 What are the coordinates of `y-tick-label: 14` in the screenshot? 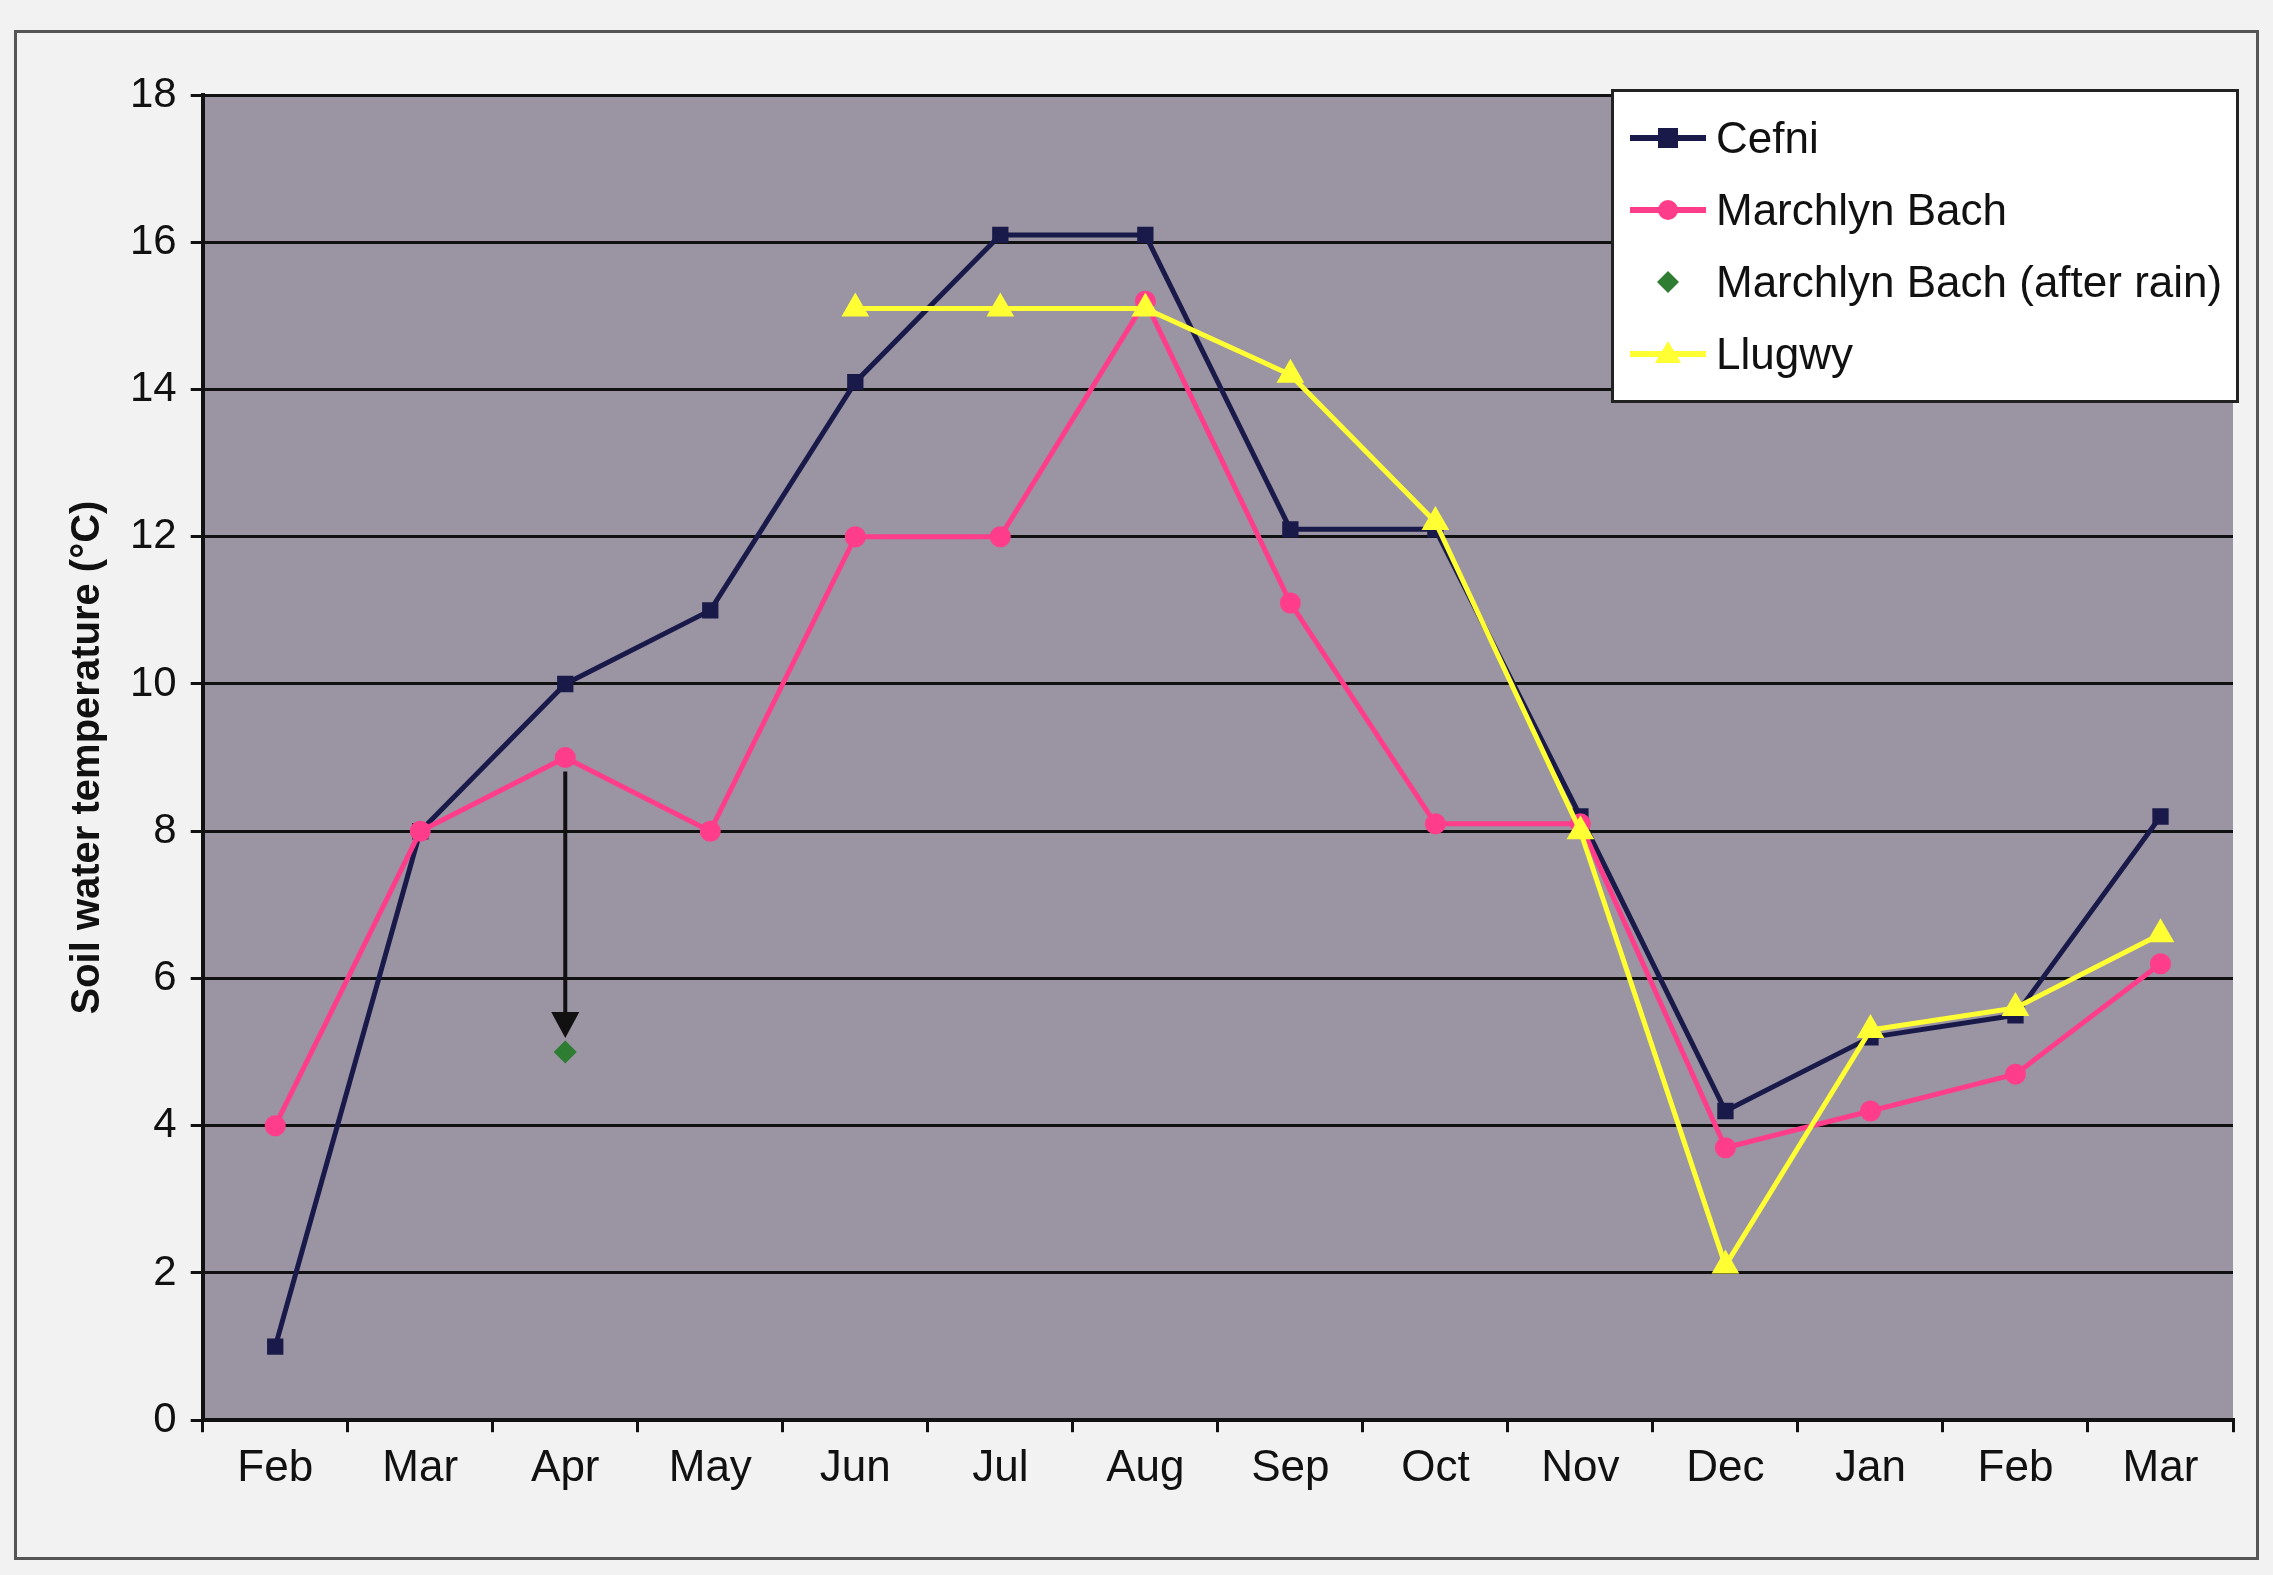 It's located at (153, 387).